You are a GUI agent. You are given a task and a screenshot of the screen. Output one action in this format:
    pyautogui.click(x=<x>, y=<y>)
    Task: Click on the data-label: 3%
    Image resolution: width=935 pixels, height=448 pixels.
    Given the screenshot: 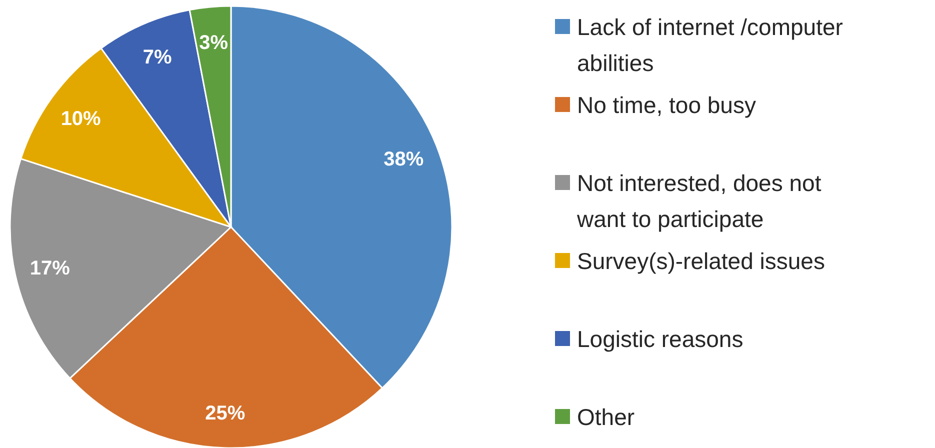 What is the action you would take?
    pyautogui.click(x=213, y=43)
    